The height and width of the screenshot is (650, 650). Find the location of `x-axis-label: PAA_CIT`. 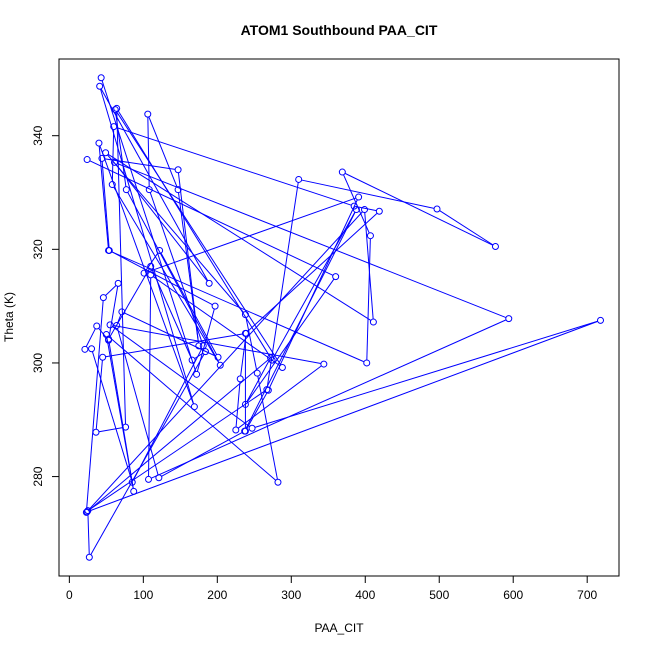

x-axis-label: PAA_CIT is located at coordinates (339, 628).